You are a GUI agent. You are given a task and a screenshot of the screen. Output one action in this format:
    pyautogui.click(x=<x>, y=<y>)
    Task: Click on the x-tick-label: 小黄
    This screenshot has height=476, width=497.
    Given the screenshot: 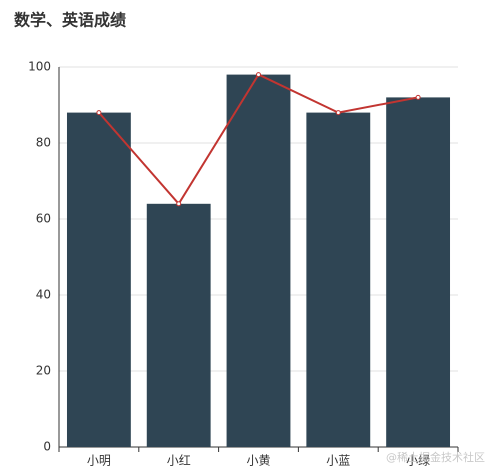 What is the action you would take?
    pyautogui.click(x=258, y=461)
    